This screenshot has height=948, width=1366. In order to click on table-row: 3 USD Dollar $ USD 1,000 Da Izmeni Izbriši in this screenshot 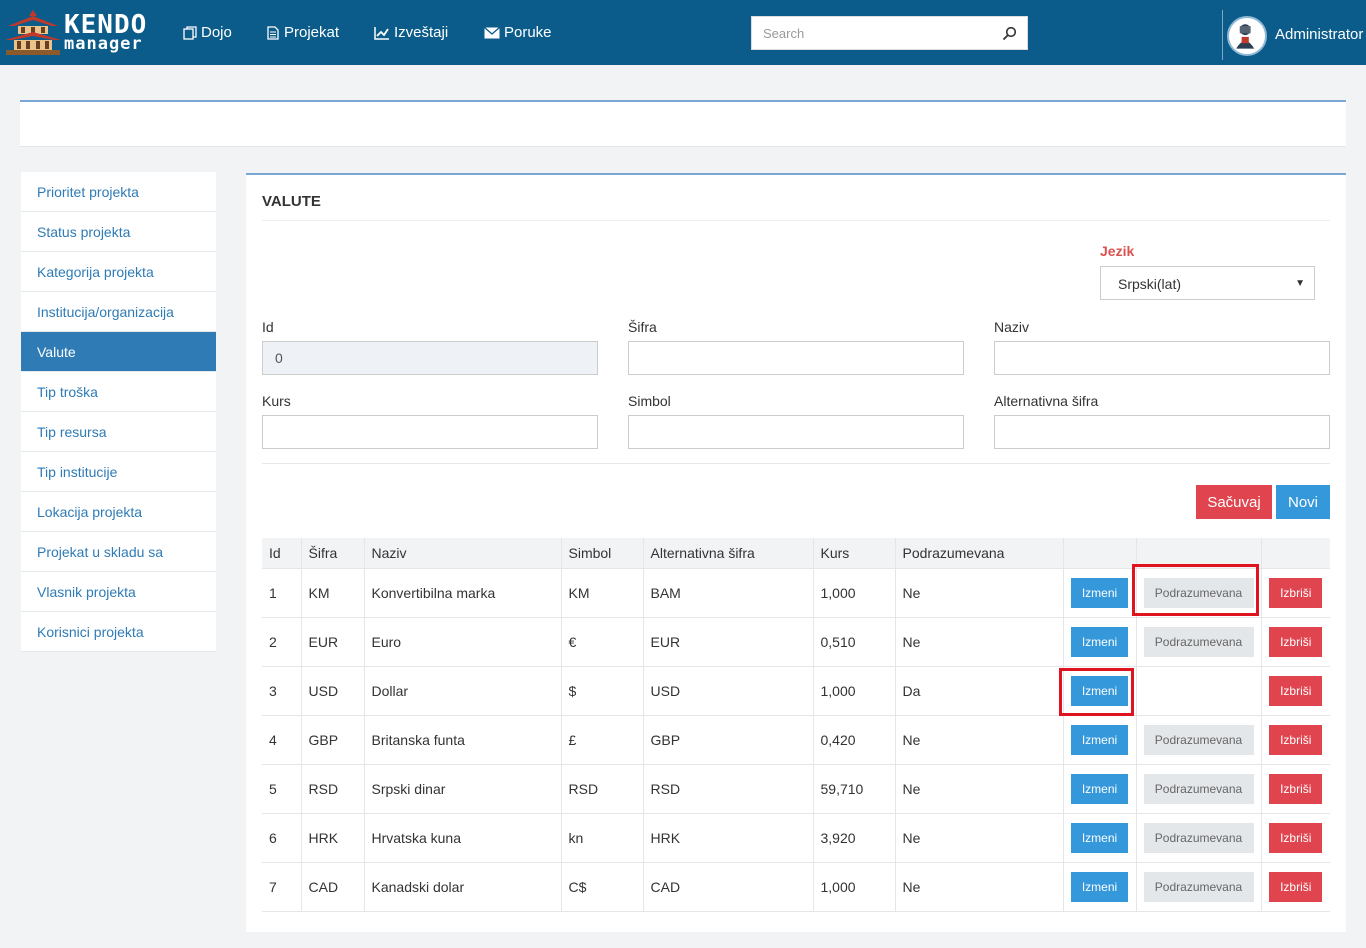, I will do `click(796, 690)`.